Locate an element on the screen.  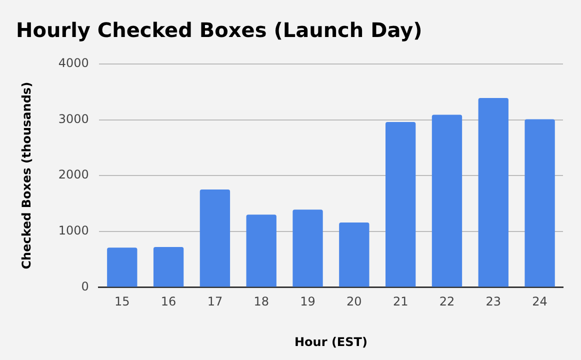
x-tick-label: 22 is located at coordinates (447, 301).